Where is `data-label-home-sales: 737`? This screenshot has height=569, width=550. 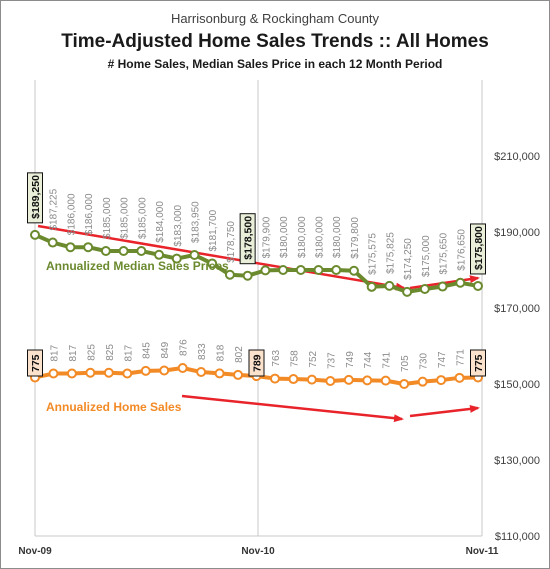
data-label-home-sales: 737 is located at coordinates (331, 360).